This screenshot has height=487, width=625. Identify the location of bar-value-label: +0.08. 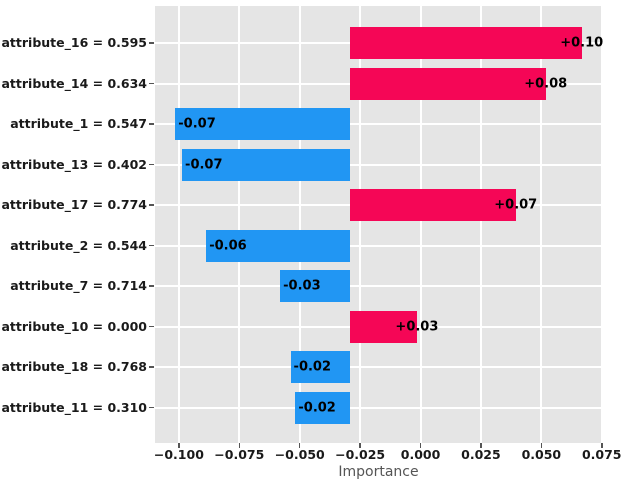
(546, 83).